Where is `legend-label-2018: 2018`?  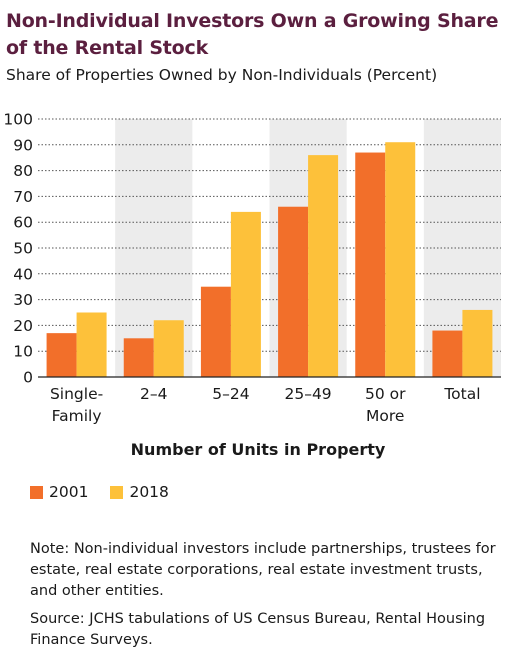 legend-label-2018: 2018 is located at coordinates (149, 492).